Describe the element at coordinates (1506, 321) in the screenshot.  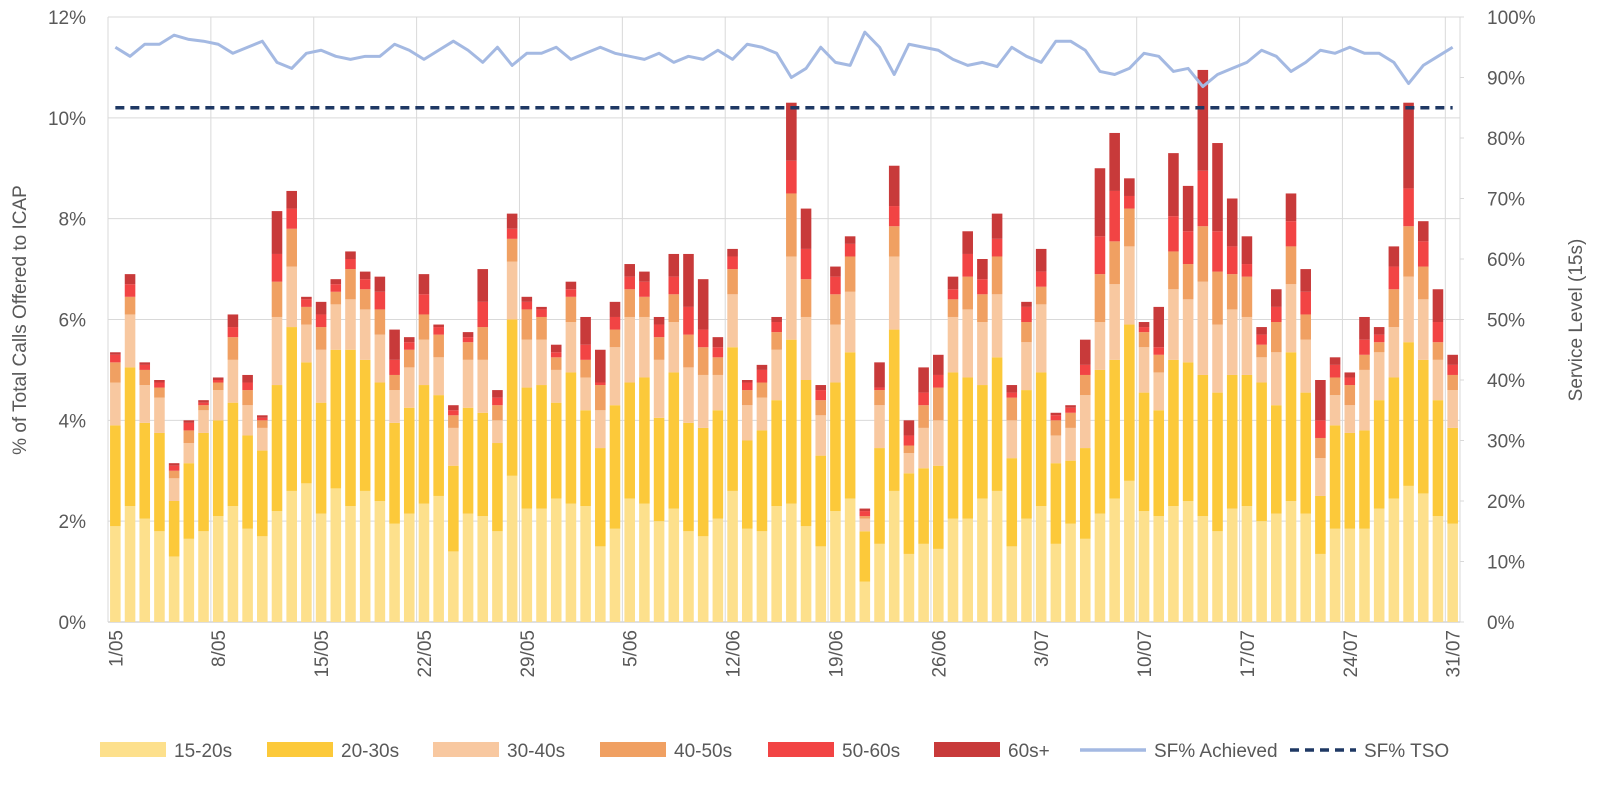
I see `y2-tick-label: 50%` at that location.